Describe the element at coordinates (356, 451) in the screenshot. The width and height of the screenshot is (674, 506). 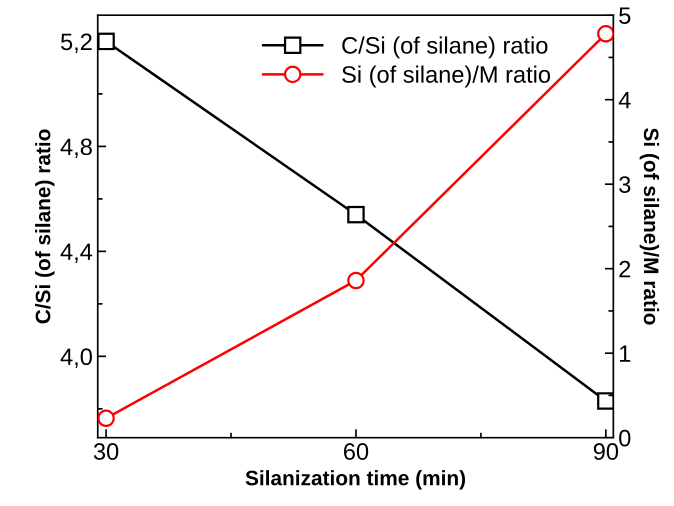
I see `x-tick-label: 60` at that location.